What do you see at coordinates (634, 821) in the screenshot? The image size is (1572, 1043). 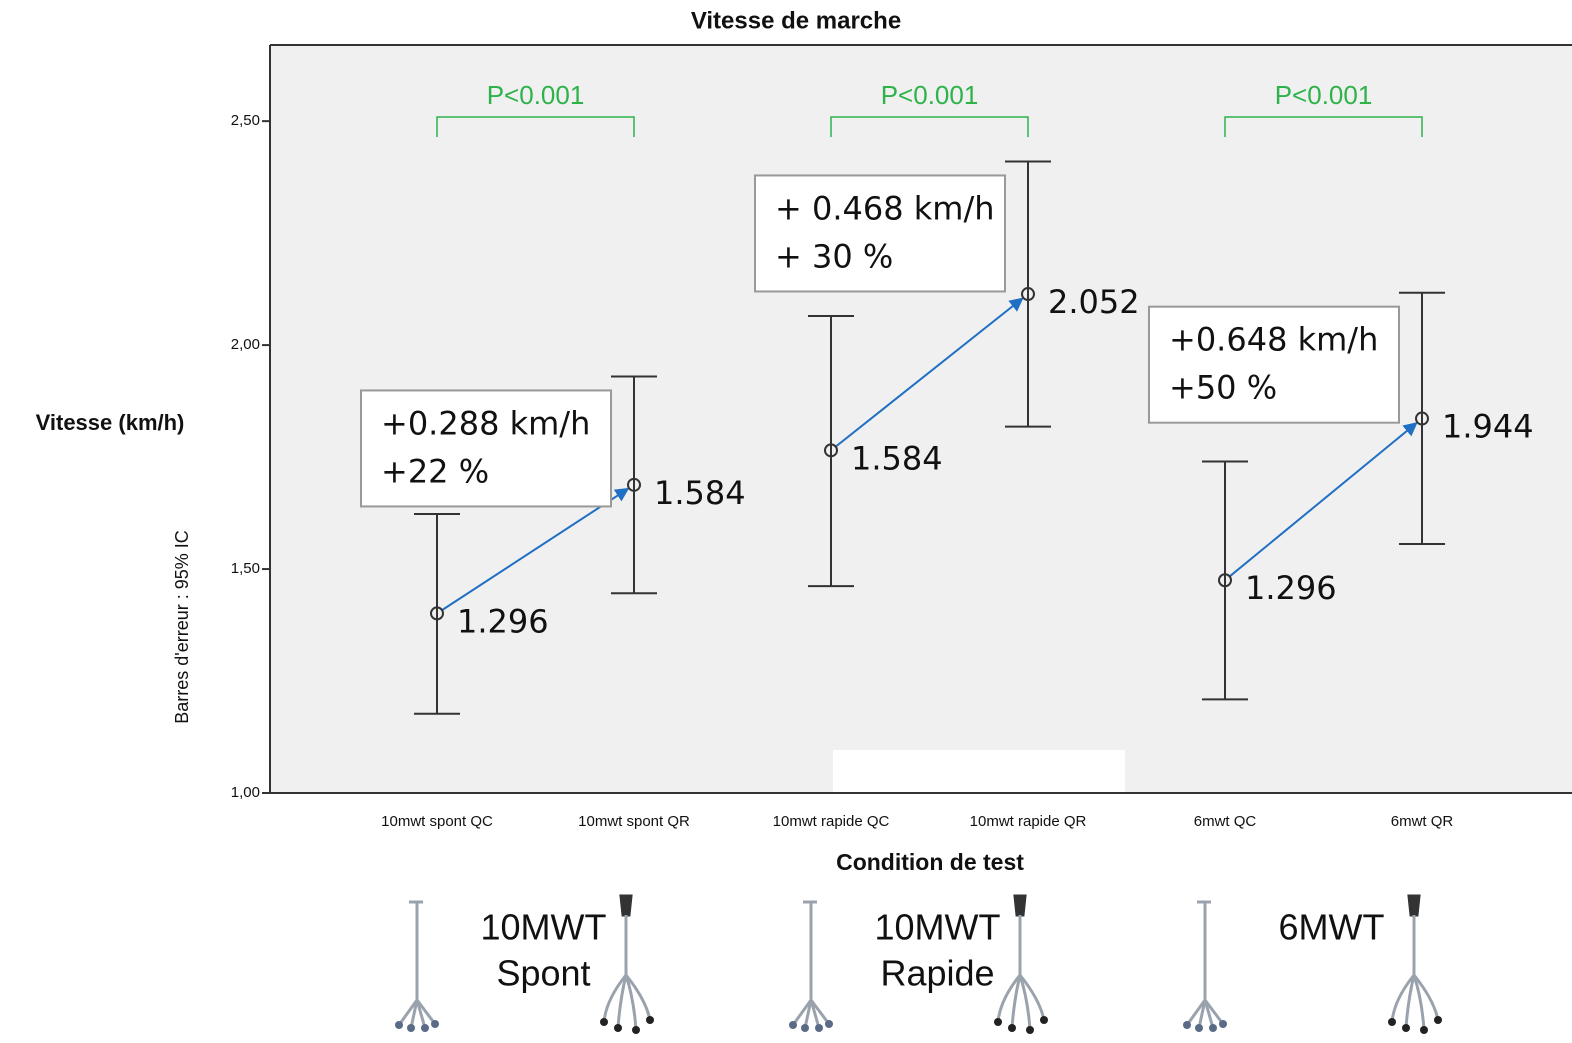 I see `x-tick-label: 10mwt spont QR` at bounding box center [634, 821].